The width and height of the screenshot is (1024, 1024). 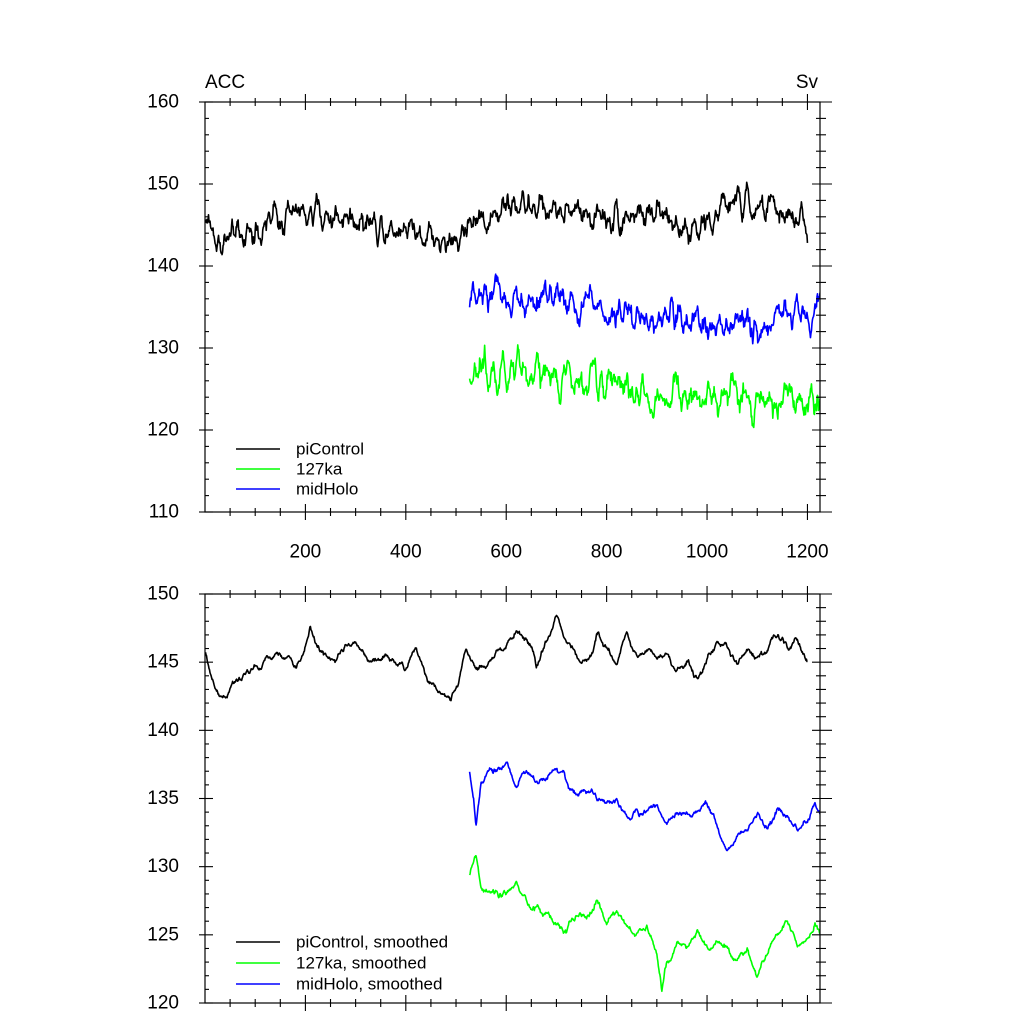 What do you see at coordinates (406, 552) in the screenshot?
I see `x-tick-label: 400` at bounding box center [406, 552].